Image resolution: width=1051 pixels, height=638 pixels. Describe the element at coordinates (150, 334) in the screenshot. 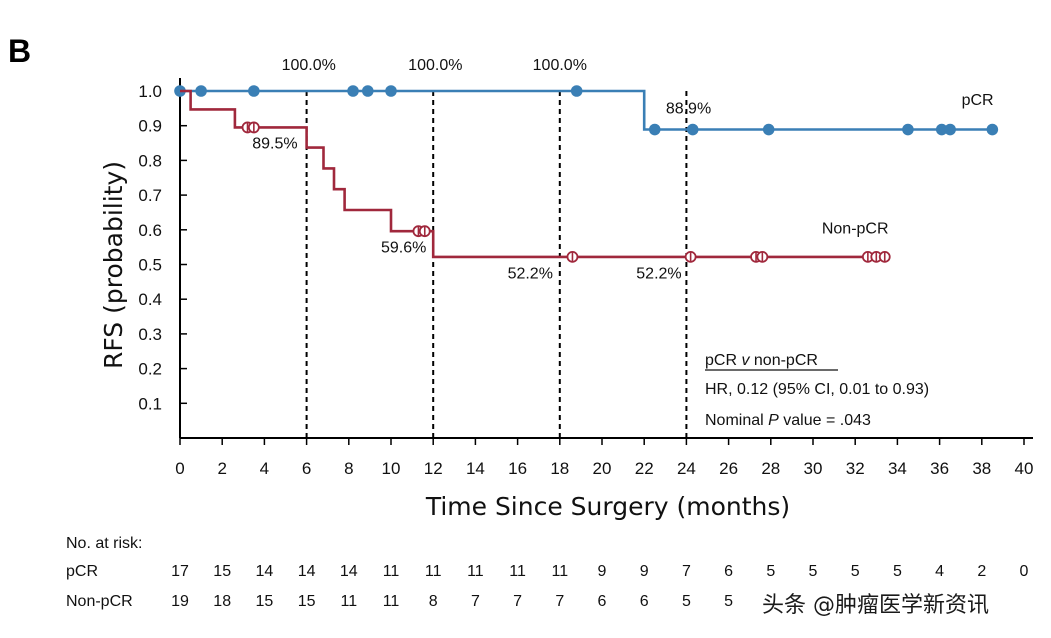

I see `y-tick-label: 0.3` at that location.